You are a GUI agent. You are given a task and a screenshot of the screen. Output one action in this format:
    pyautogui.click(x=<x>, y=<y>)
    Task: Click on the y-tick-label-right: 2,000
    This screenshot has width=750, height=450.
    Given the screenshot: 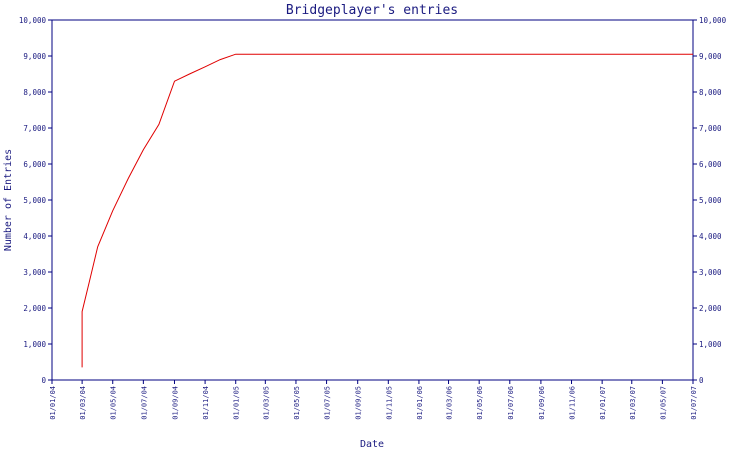 What is the action you would take?
    pyautogui.click(x=710, y=308)
    